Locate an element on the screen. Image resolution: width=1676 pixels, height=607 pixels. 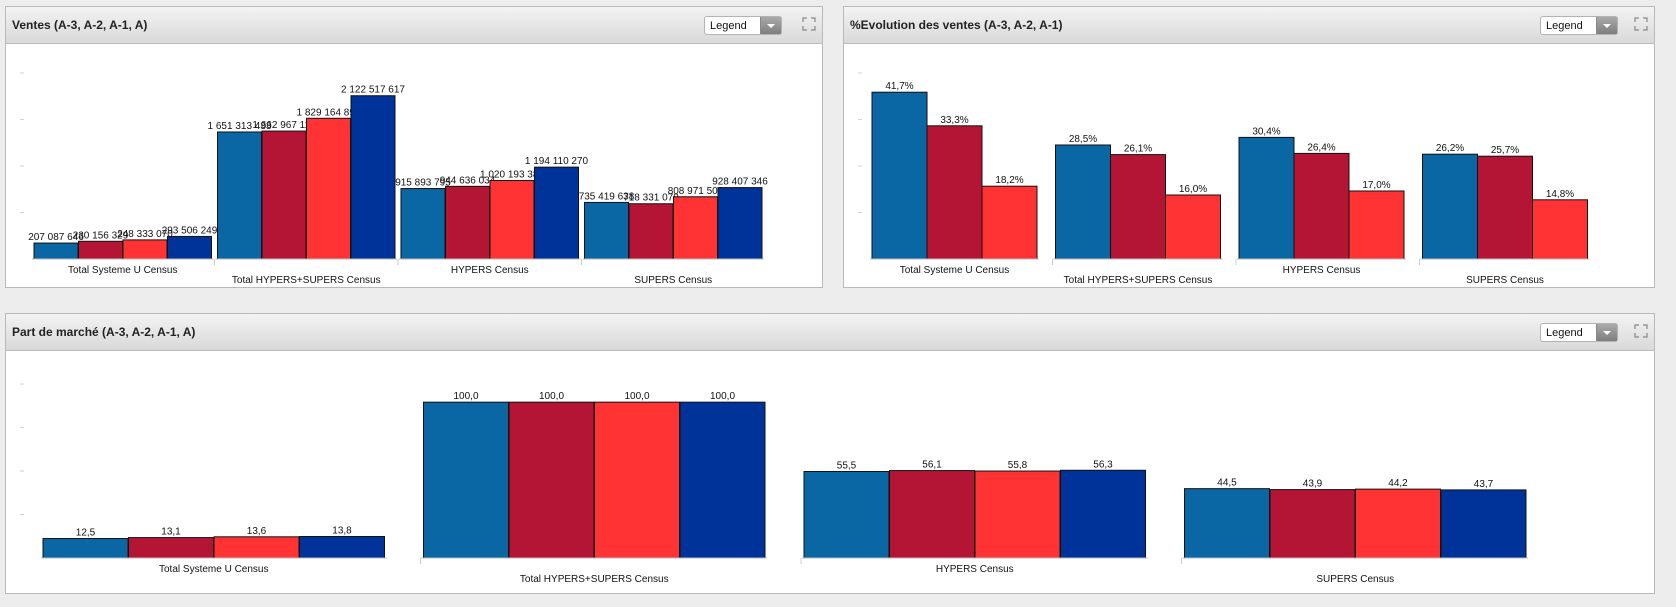
data-label: 718 331 079 is located at coordinates (651, 198).